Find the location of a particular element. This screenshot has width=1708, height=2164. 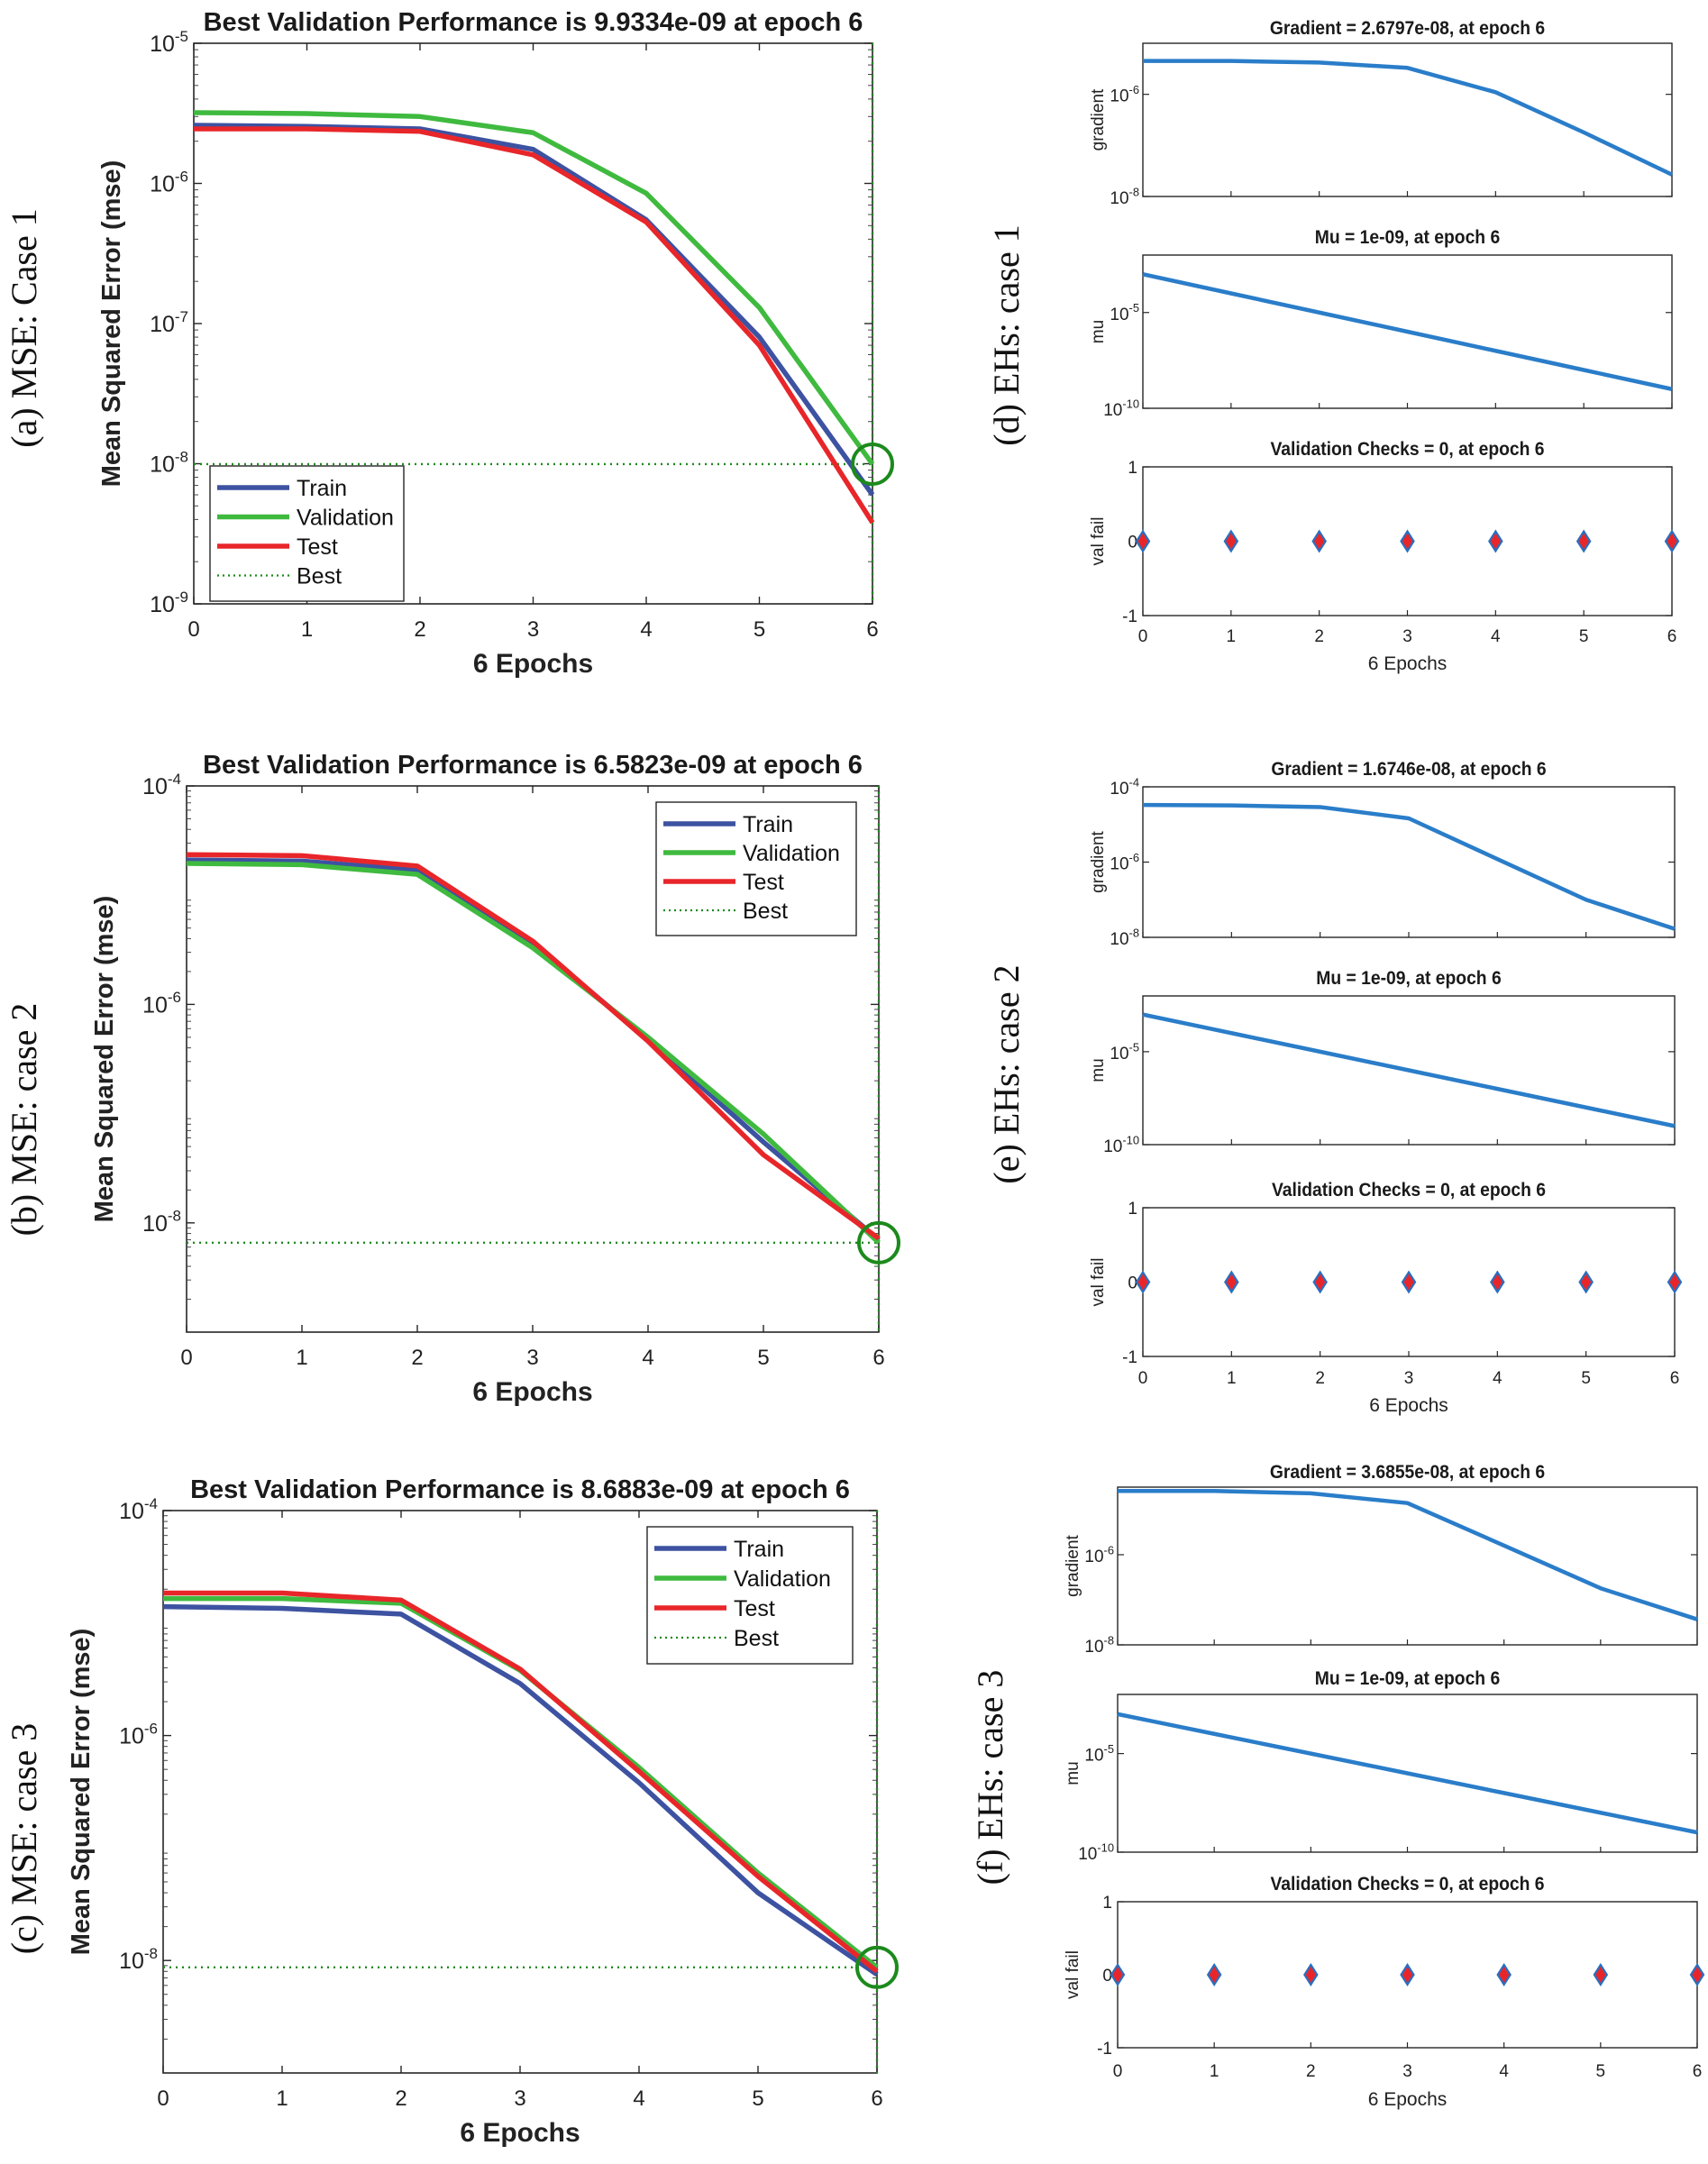

legend-label-train: Train is located at coordinates (768, 824).